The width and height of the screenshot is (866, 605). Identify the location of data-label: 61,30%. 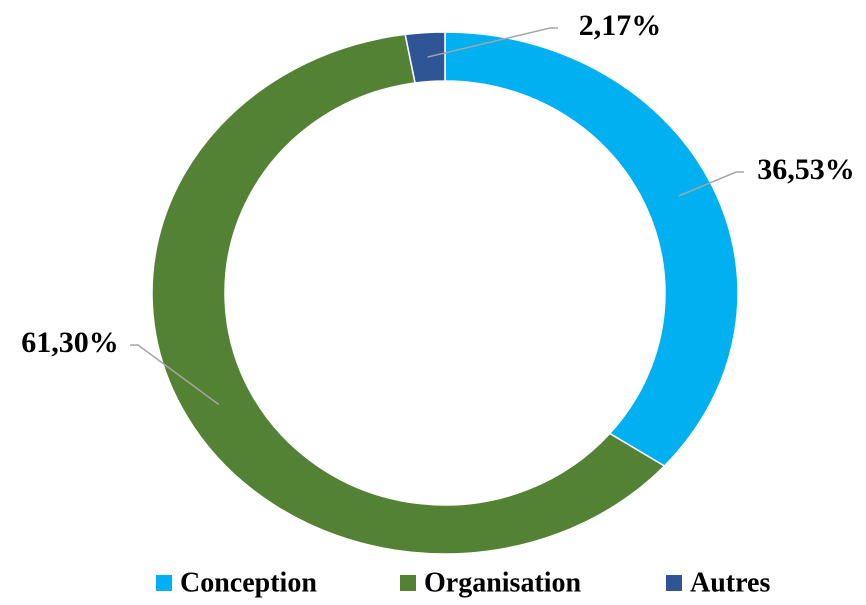
(70, 342).